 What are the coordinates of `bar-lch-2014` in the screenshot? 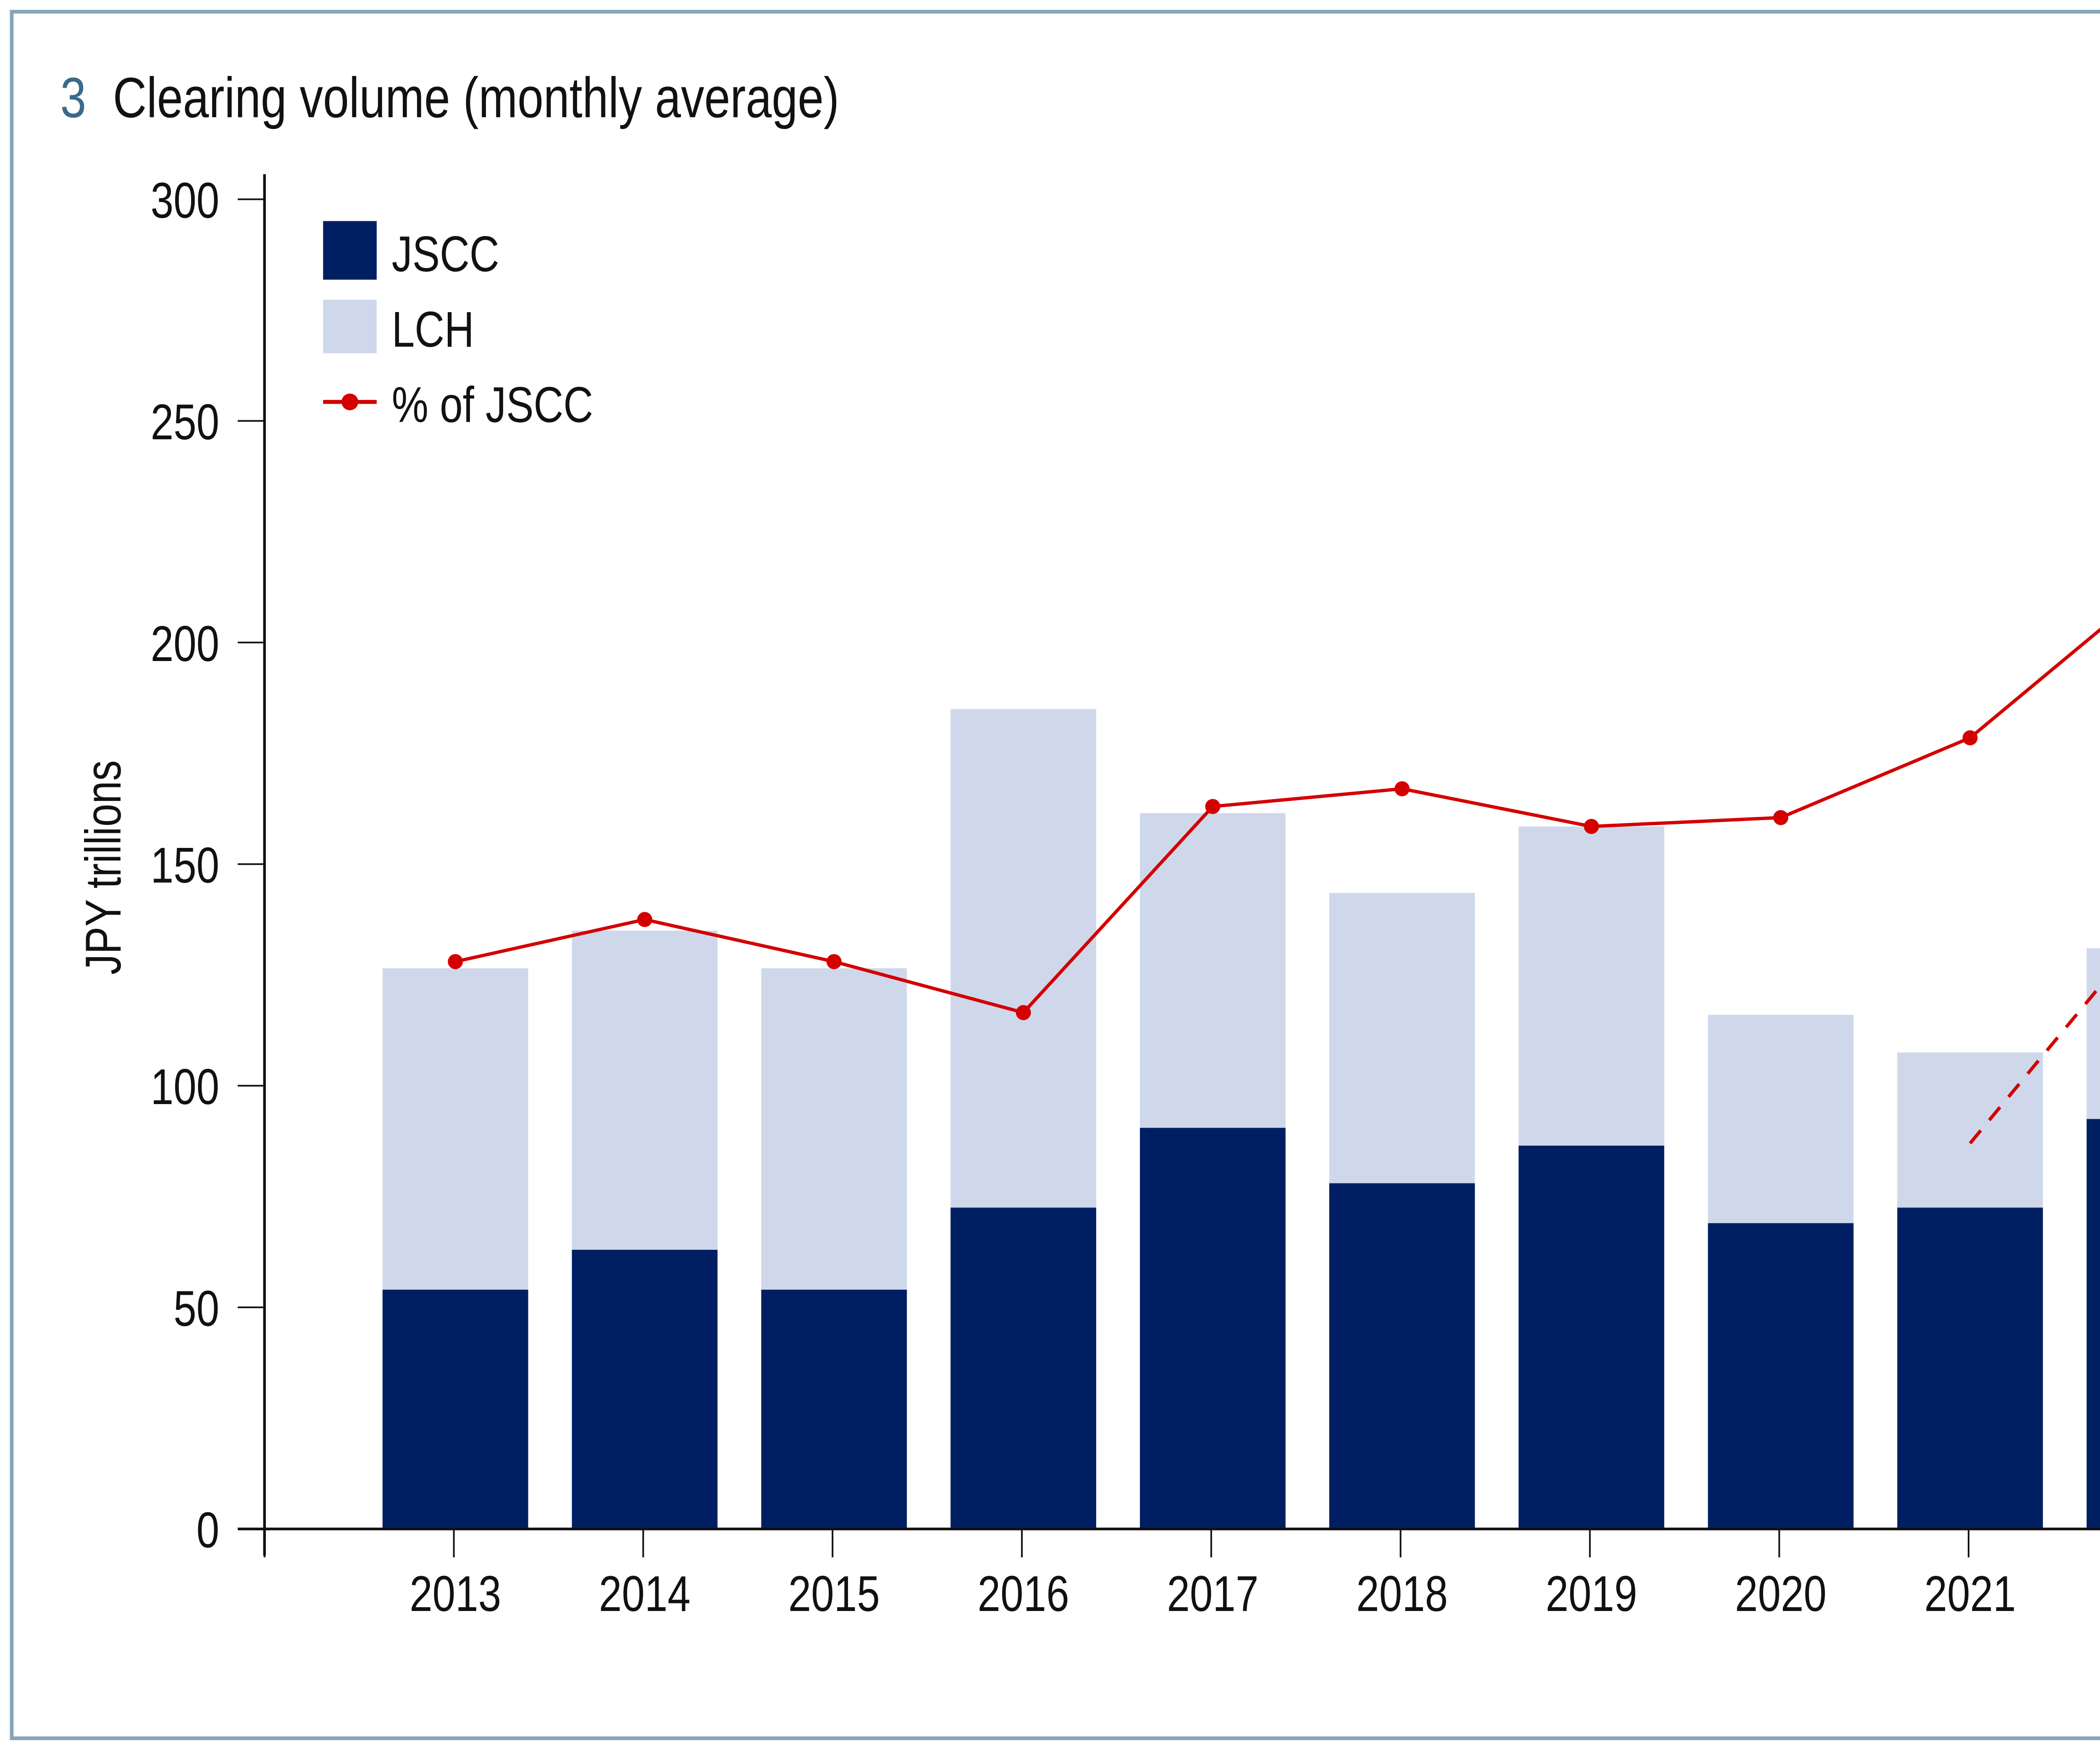 It's located at (645, 1090).